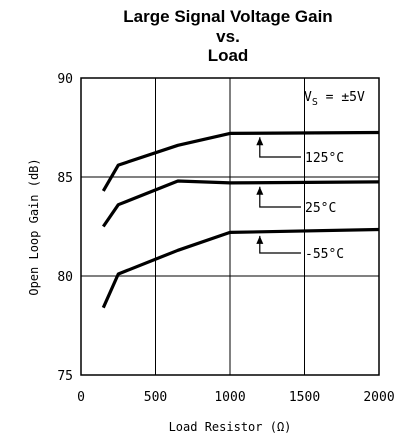  I want to click on x-axis-label: Load Resistor (Ω), so click(230, 427).